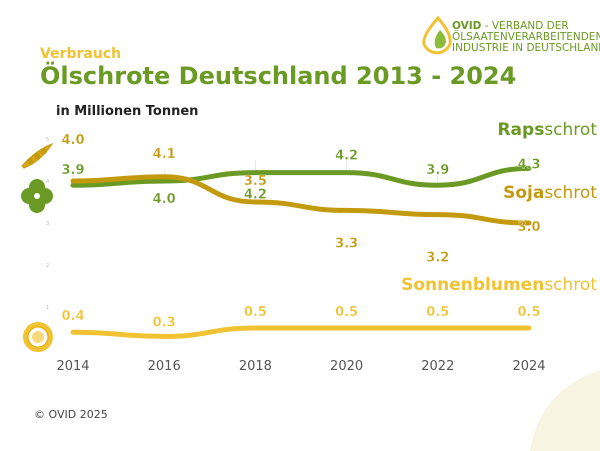  What do you see at coordinates (71, 414) in the screenshot?
I see `copyright: © OVID 2025` at bounding box center [71, 414].